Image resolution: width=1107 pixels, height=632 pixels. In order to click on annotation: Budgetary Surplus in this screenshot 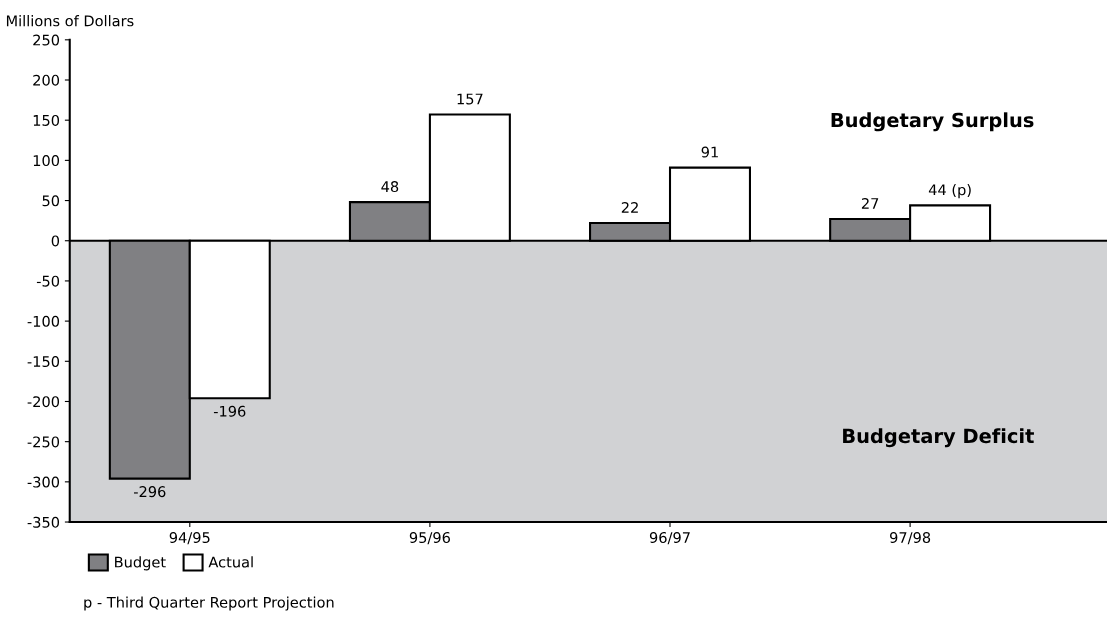, I will do `click(932, 122)`.